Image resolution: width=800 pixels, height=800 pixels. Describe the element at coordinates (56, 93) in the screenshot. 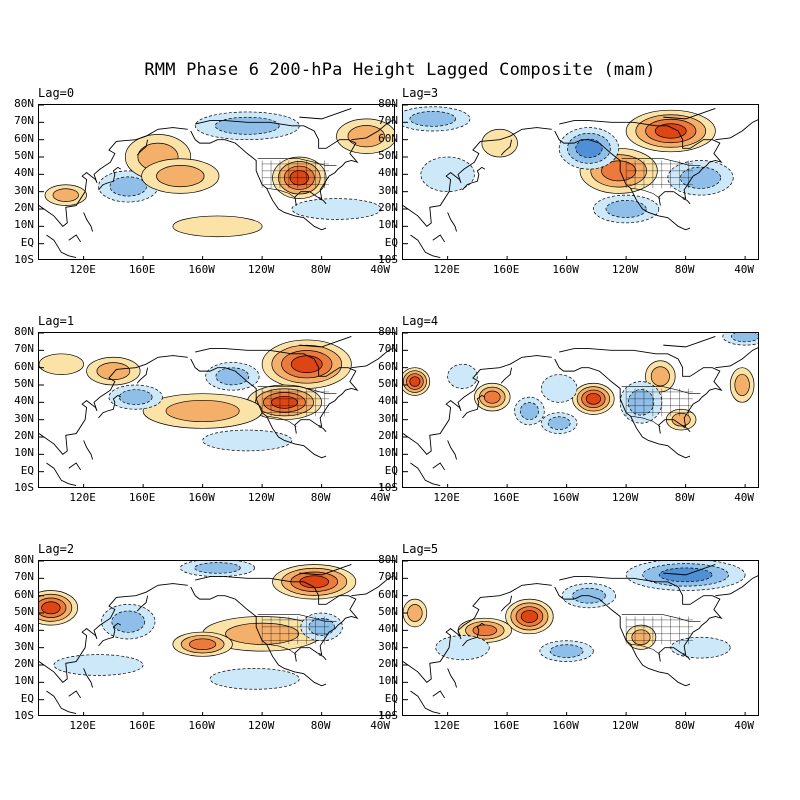

I see `lag-label: Lag=0` at that location.